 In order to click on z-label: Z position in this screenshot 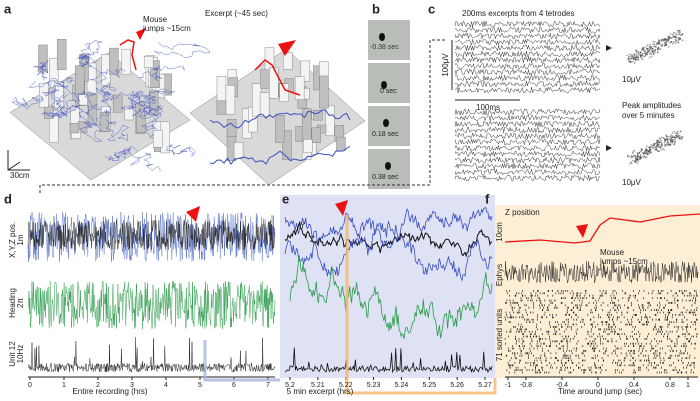, I will do `click(522, 212)`.